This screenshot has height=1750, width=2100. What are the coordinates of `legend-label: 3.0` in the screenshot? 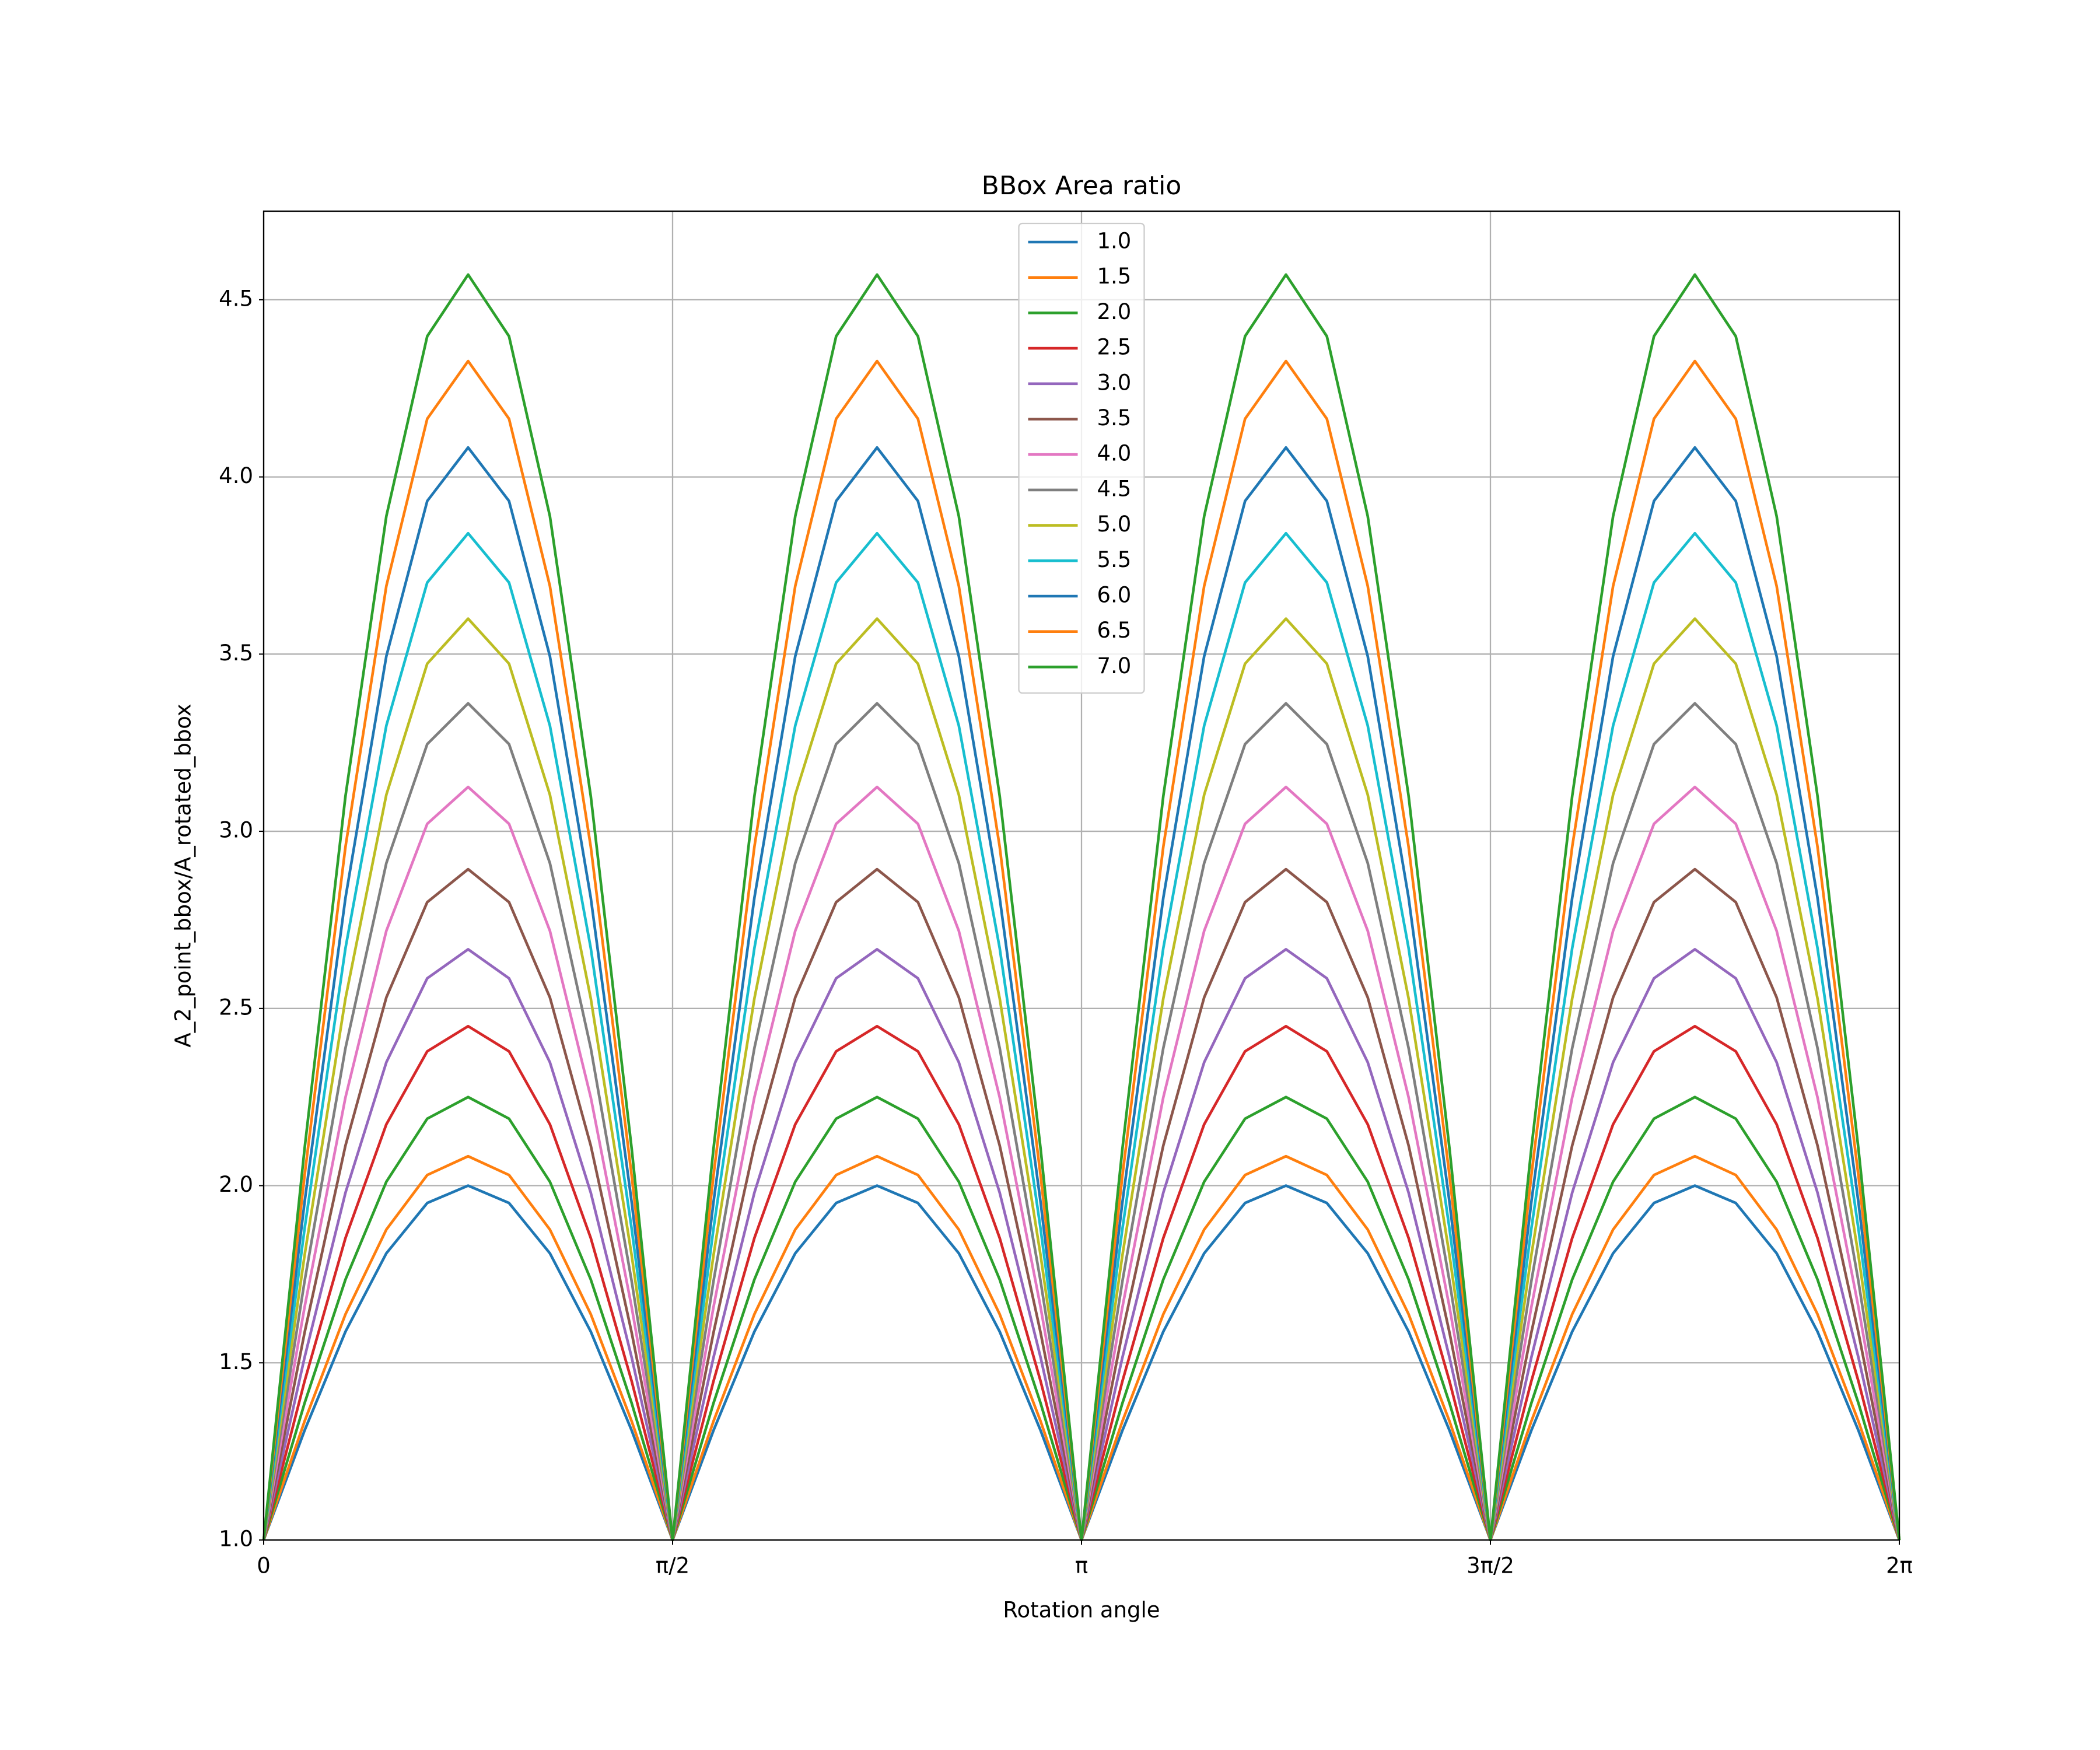 It's located at (1114, 382).